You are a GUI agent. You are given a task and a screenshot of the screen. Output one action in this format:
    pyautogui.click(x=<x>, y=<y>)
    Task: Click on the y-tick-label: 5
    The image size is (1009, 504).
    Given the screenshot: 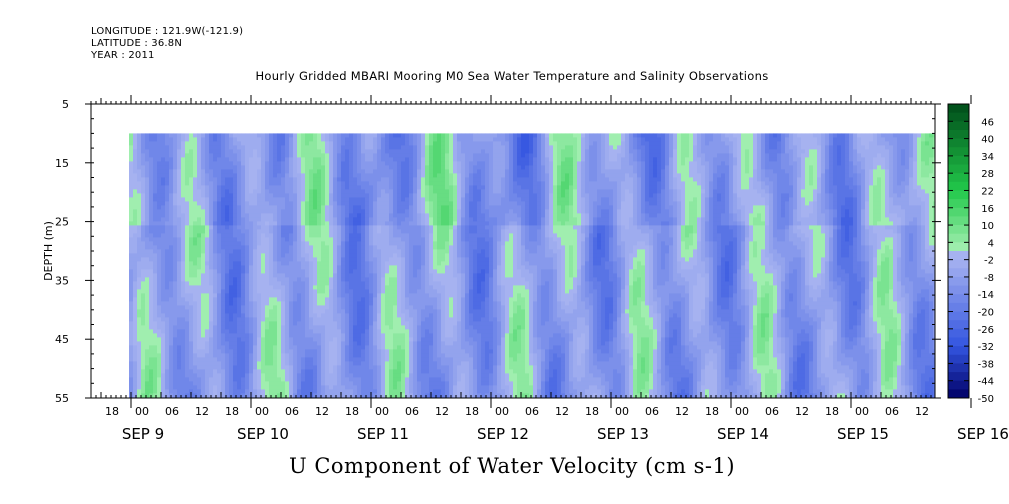 What is the action you would take?
    pyautogui.click(x=65, y=104)
    